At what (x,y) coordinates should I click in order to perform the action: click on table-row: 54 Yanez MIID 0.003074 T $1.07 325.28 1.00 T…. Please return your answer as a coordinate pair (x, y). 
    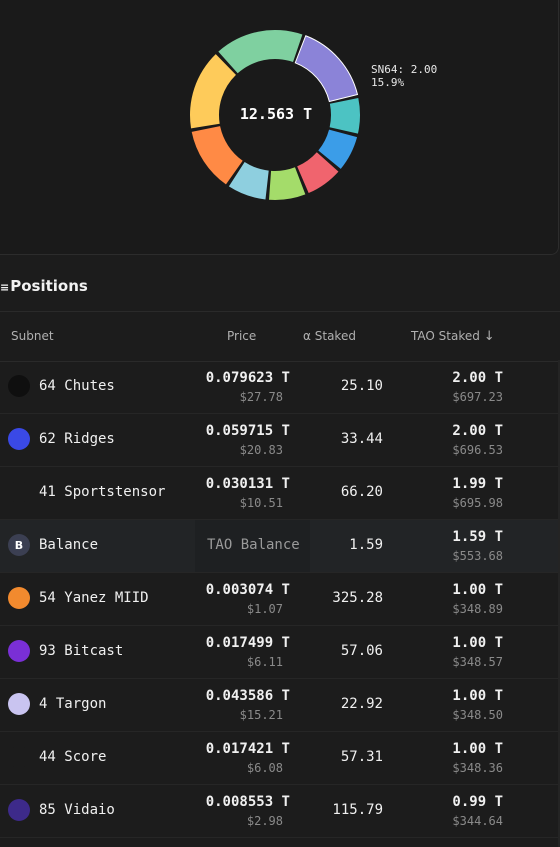
    Looking at the image, I should click on (280, 599).